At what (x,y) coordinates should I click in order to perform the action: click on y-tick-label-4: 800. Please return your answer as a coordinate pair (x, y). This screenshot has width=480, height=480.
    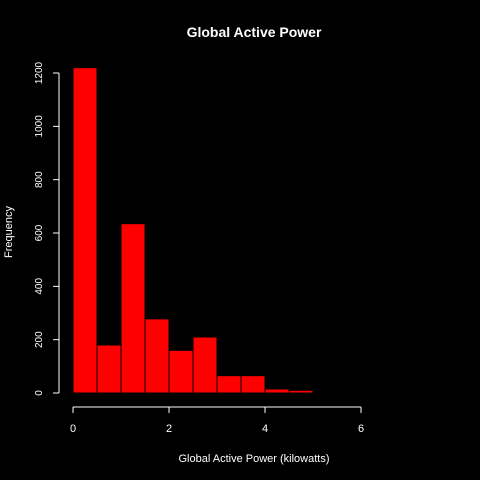
    Looking at the image, I should click on (39, 179).